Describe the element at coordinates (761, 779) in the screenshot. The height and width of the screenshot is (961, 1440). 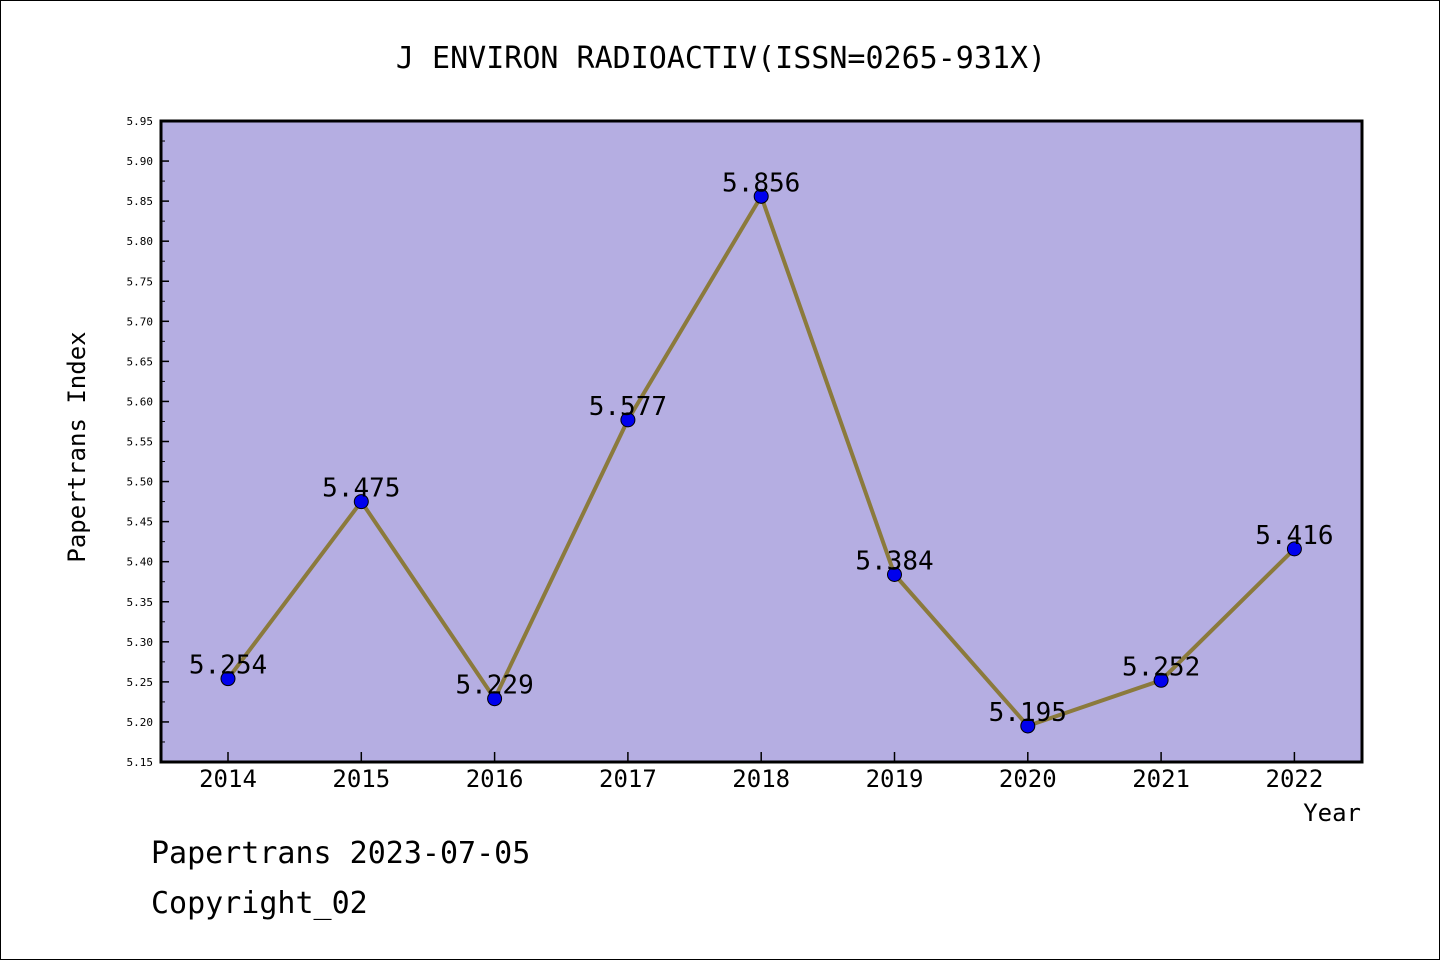
I see `x-tick-label: 2018` at that location.